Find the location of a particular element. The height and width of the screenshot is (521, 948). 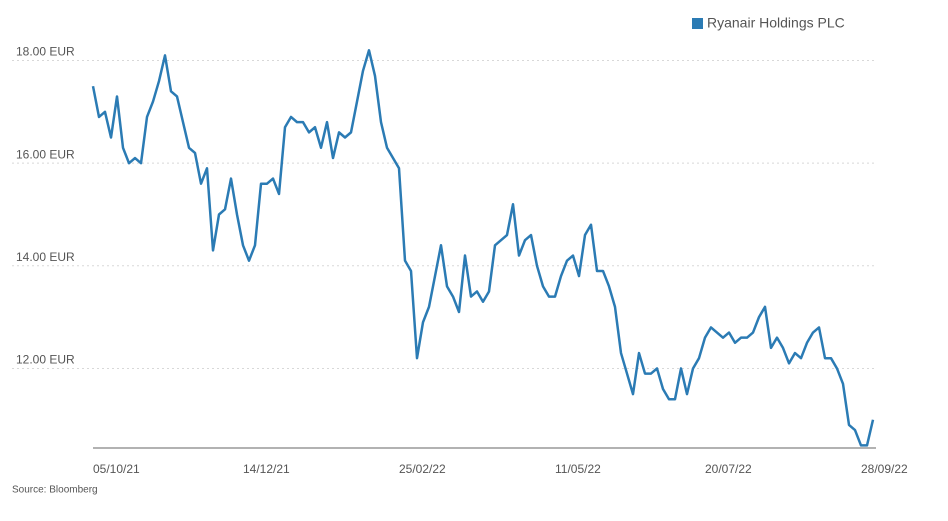

legend-swatch is located at coordinates (697, 23).